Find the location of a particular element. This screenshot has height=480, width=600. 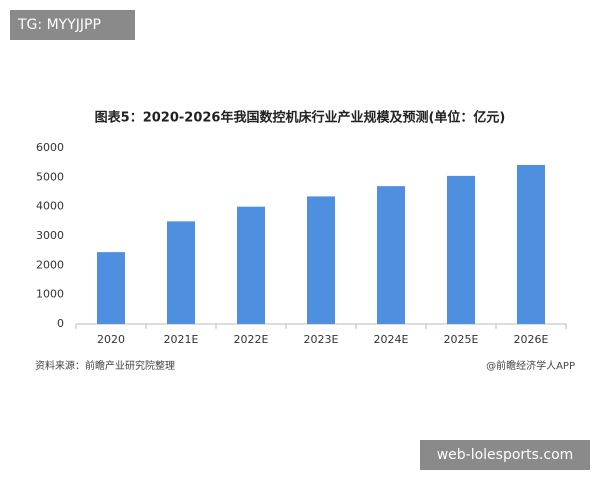

x-tick-label: 2025E is located at coordinates (461, 339).